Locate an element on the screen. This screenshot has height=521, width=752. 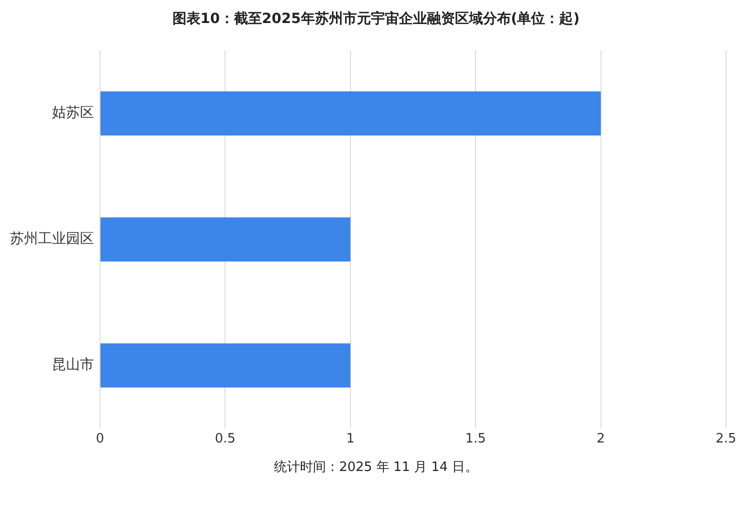
y-tick-label: 姑苏区 is located at coordinates (73, 113).